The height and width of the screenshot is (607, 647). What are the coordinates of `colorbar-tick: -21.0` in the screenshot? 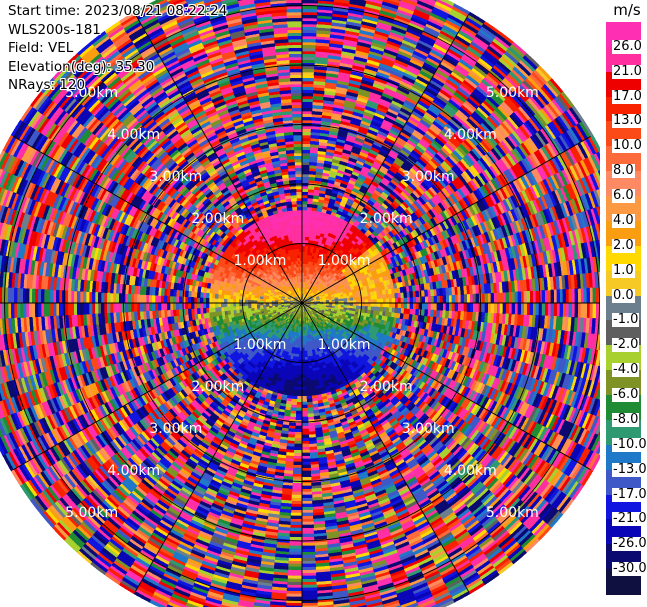 It's located at (629, 519).